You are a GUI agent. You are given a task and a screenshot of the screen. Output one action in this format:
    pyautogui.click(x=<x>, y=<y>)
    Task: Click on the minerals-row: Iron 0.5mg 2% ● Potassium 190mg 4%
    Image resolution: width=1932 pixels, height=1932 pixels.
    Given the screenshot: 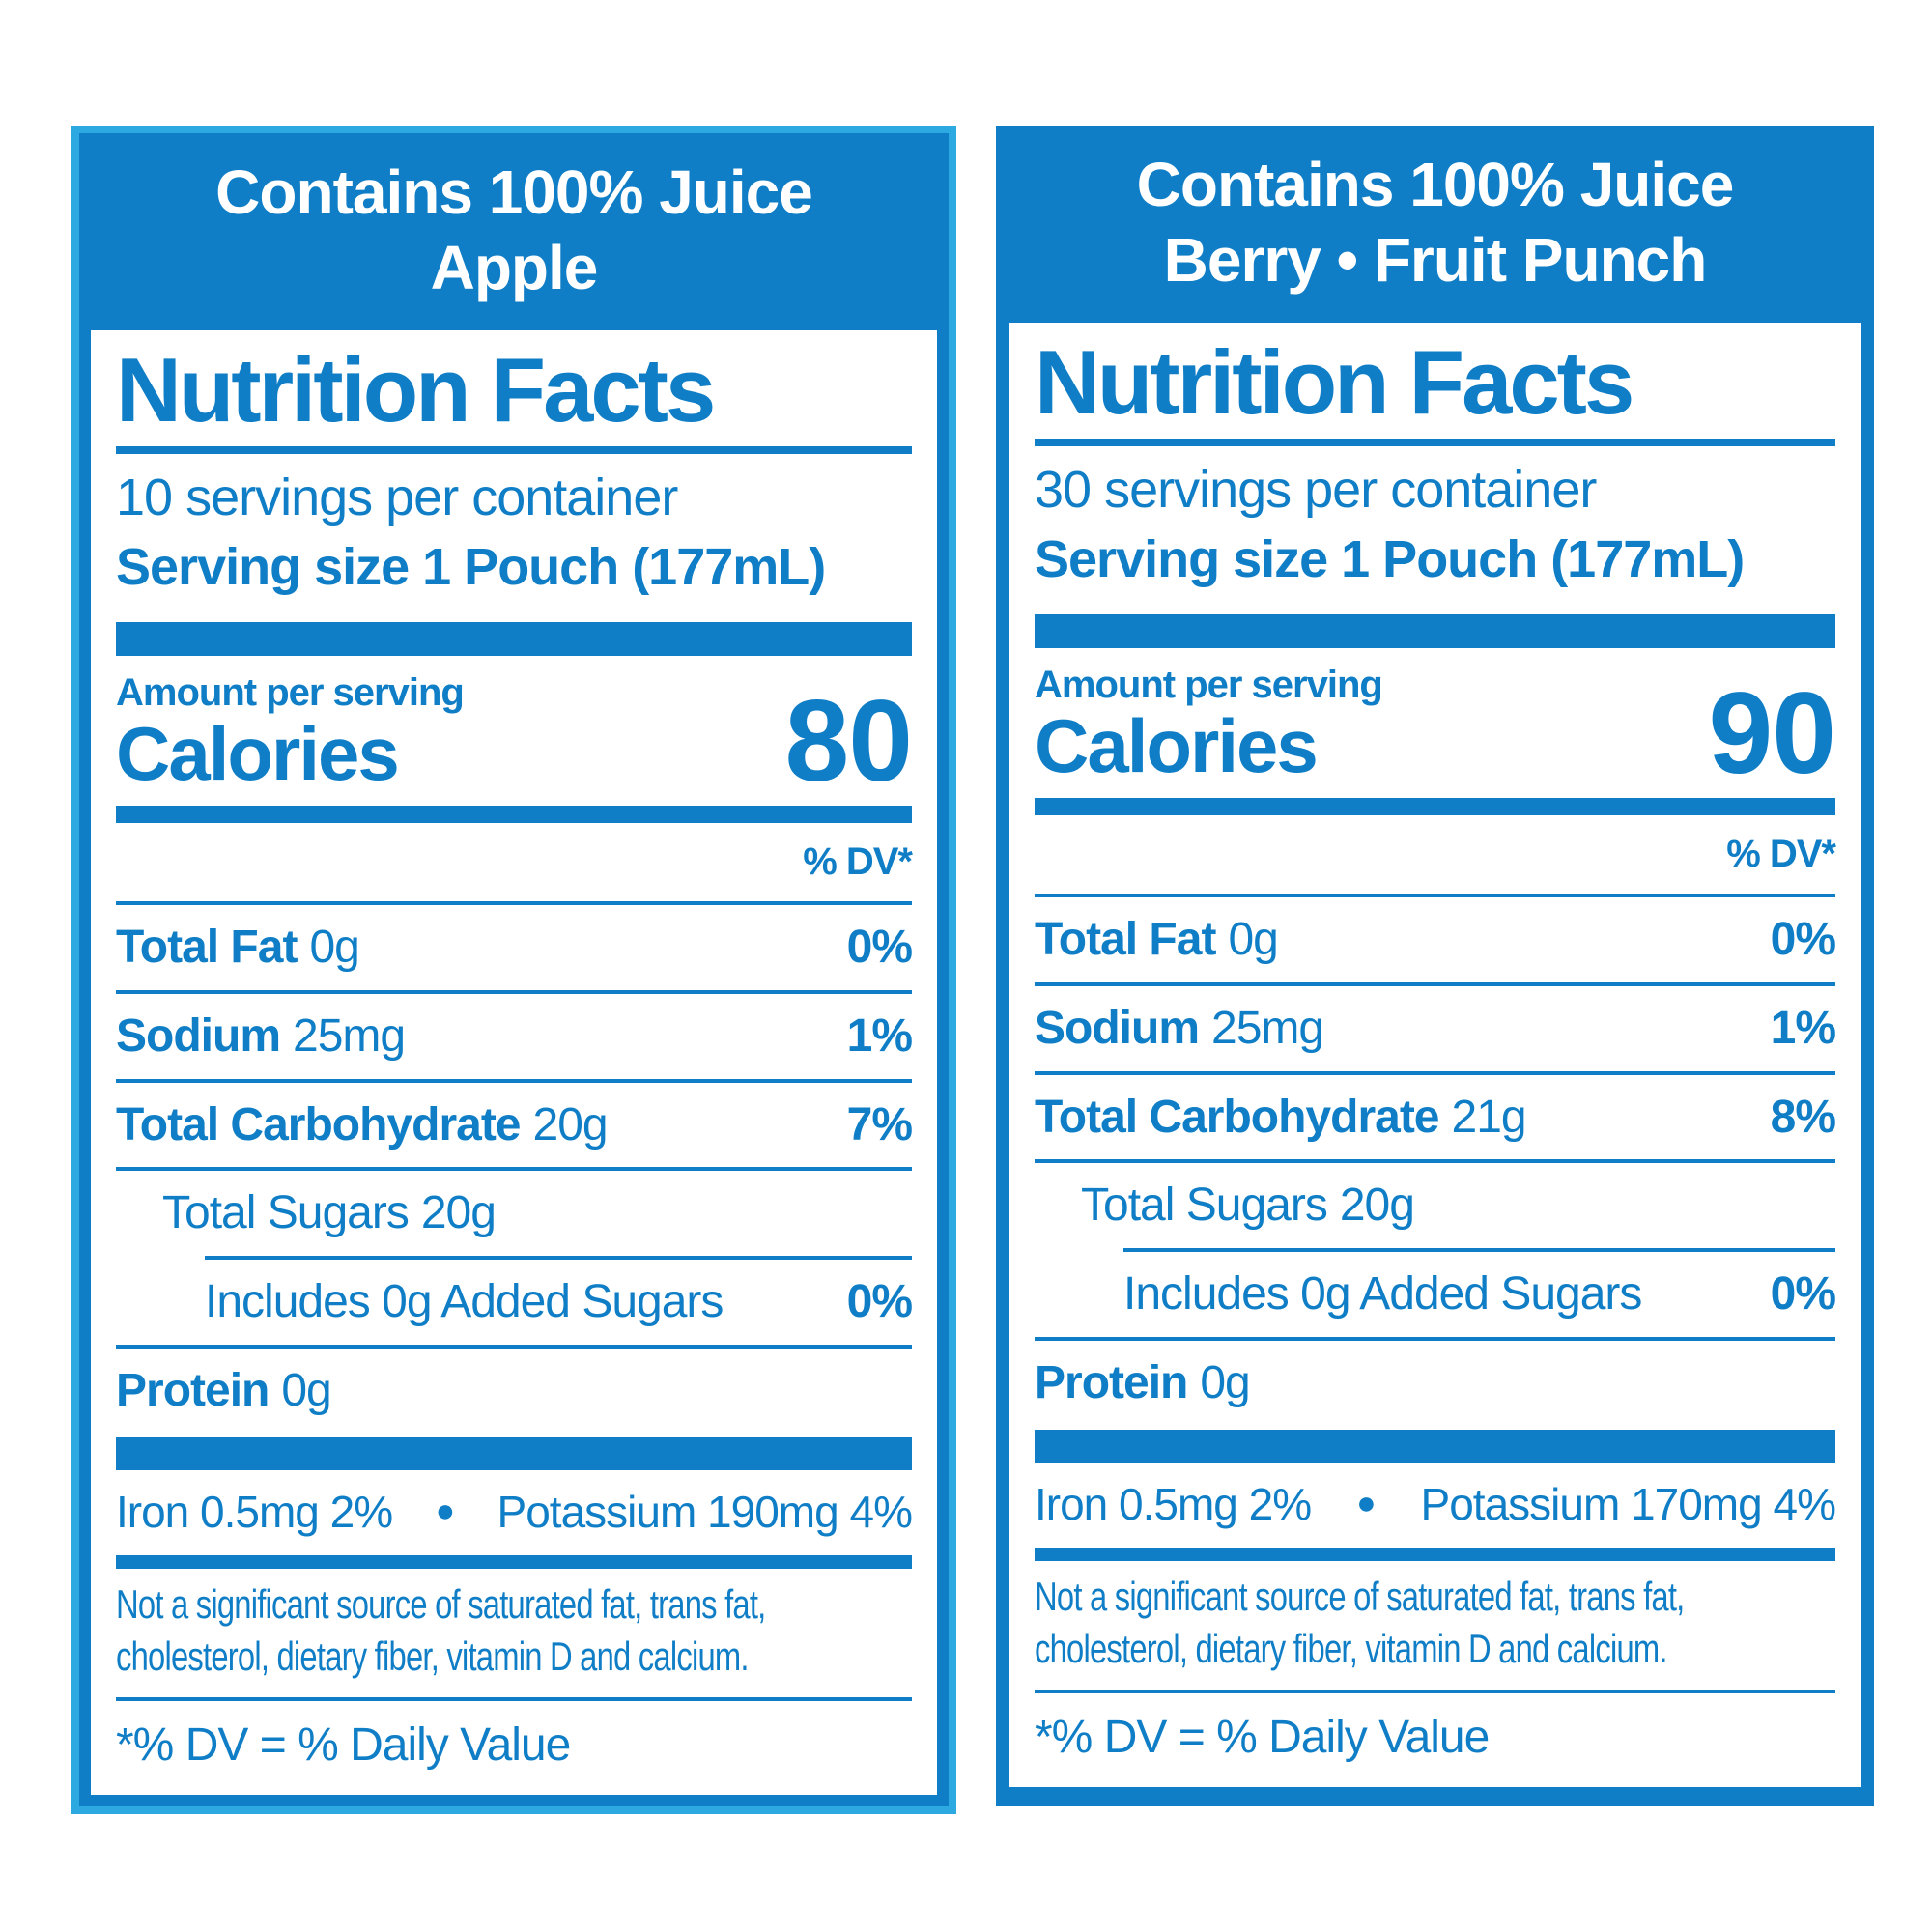 What is the action you would take?
    pyautogui.click(x=514, y=1512)
    